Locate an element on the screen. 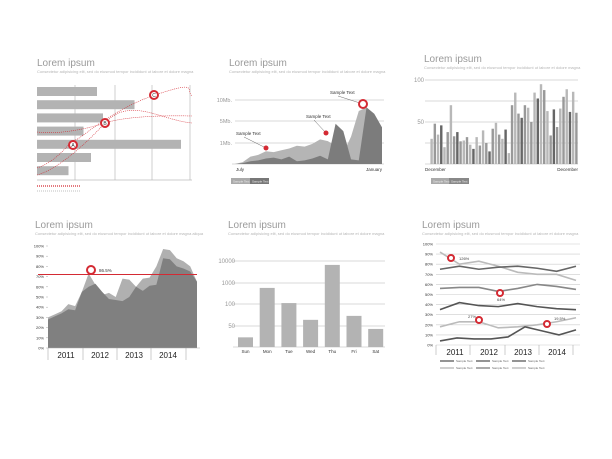 This screenshot has width=612, height=459. x-tick-label: Thu is located at coordinates (332, 351).